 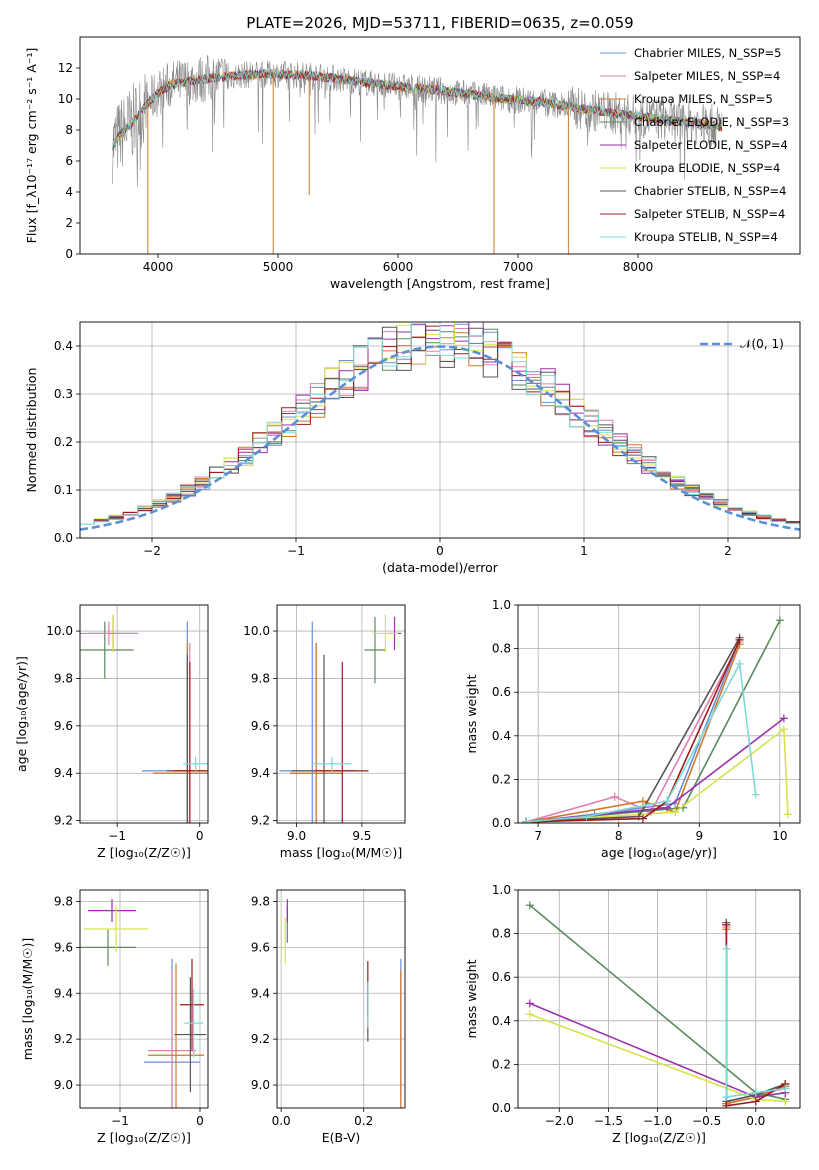 What do you see at coordinates (363, 1121) in the screenshot?
I see `x-tick-label: 0.2` at bounding box center [363, 1121].